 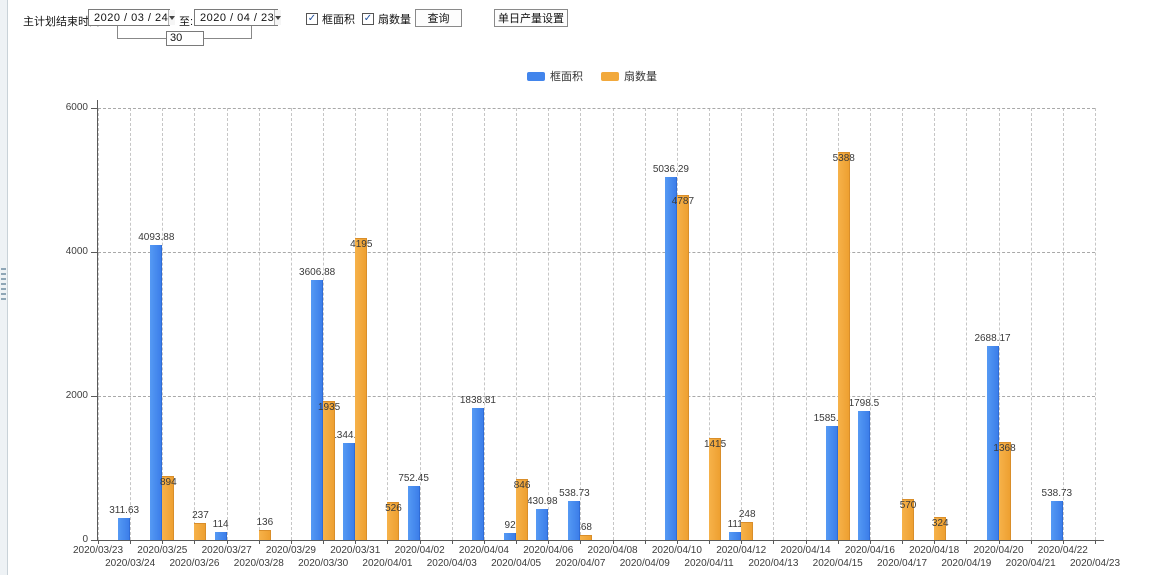 I want to click on x-axis-date-label: 2020/04/18, so click(x=934, y=550).